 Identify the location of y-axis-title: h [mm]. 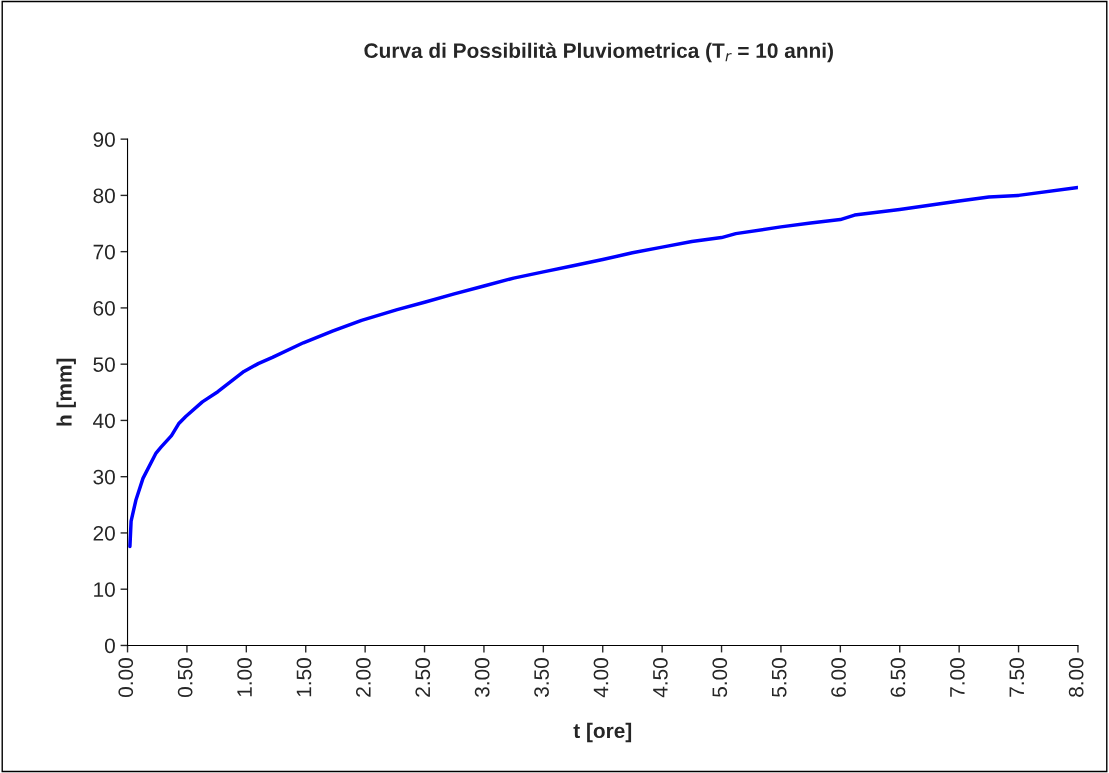
(66, 392).